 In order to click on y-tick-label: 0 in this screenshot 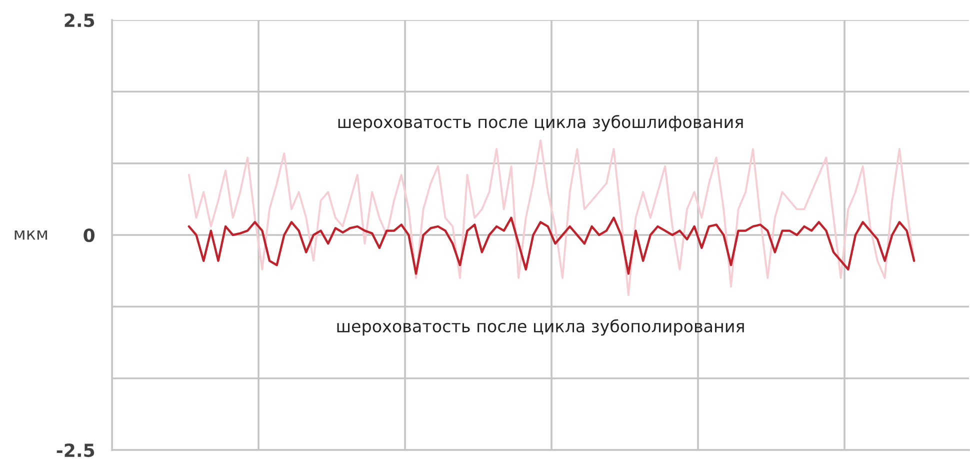, I will do `click(89, 235)`.